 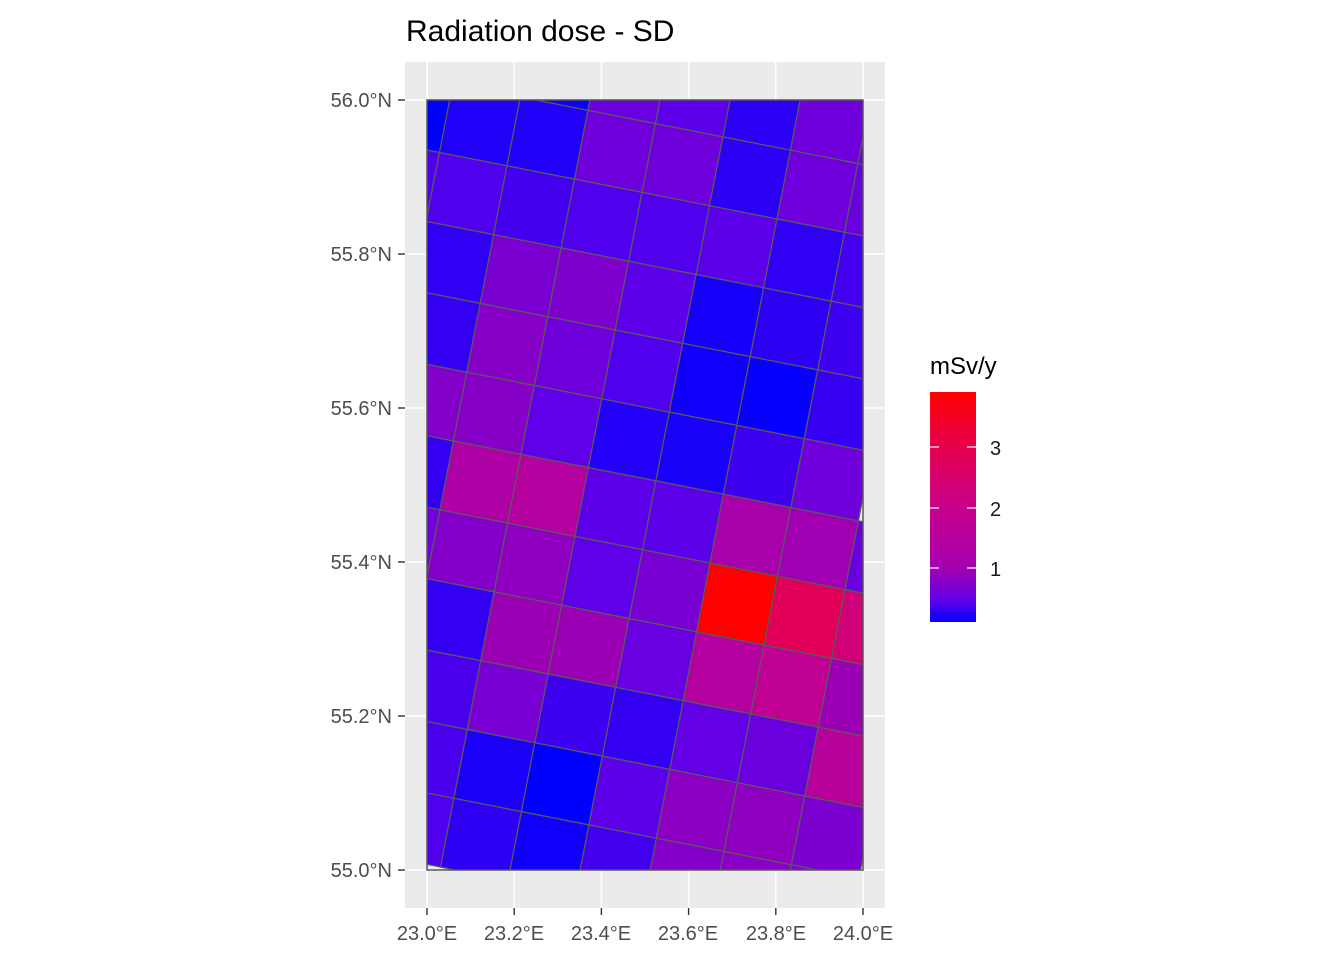 What do you see at coordinates (361, 871) in the screenshot?
I see `y-tick-label: 55.0°N` at bounding box center [361, 871].